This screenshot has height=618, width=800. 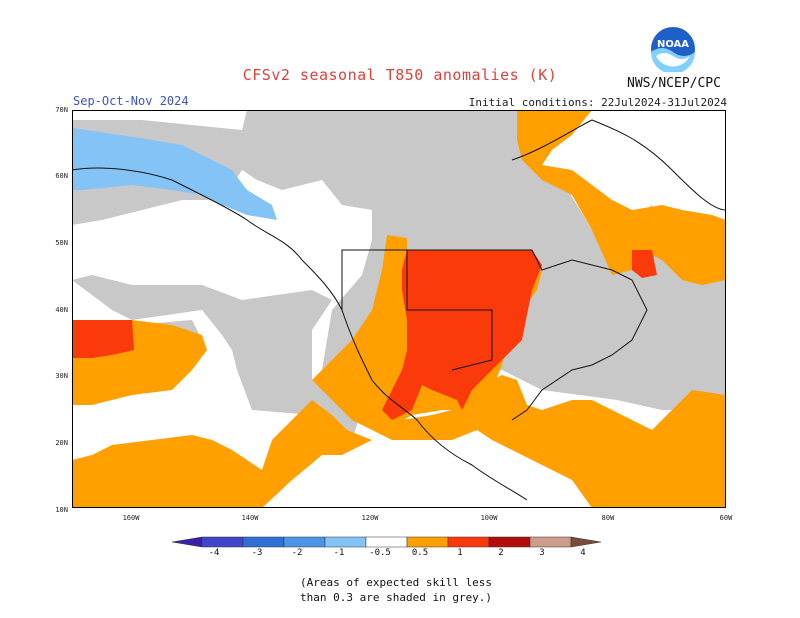 I want to click on lat-label: 60N, so click(x=61, y=176).